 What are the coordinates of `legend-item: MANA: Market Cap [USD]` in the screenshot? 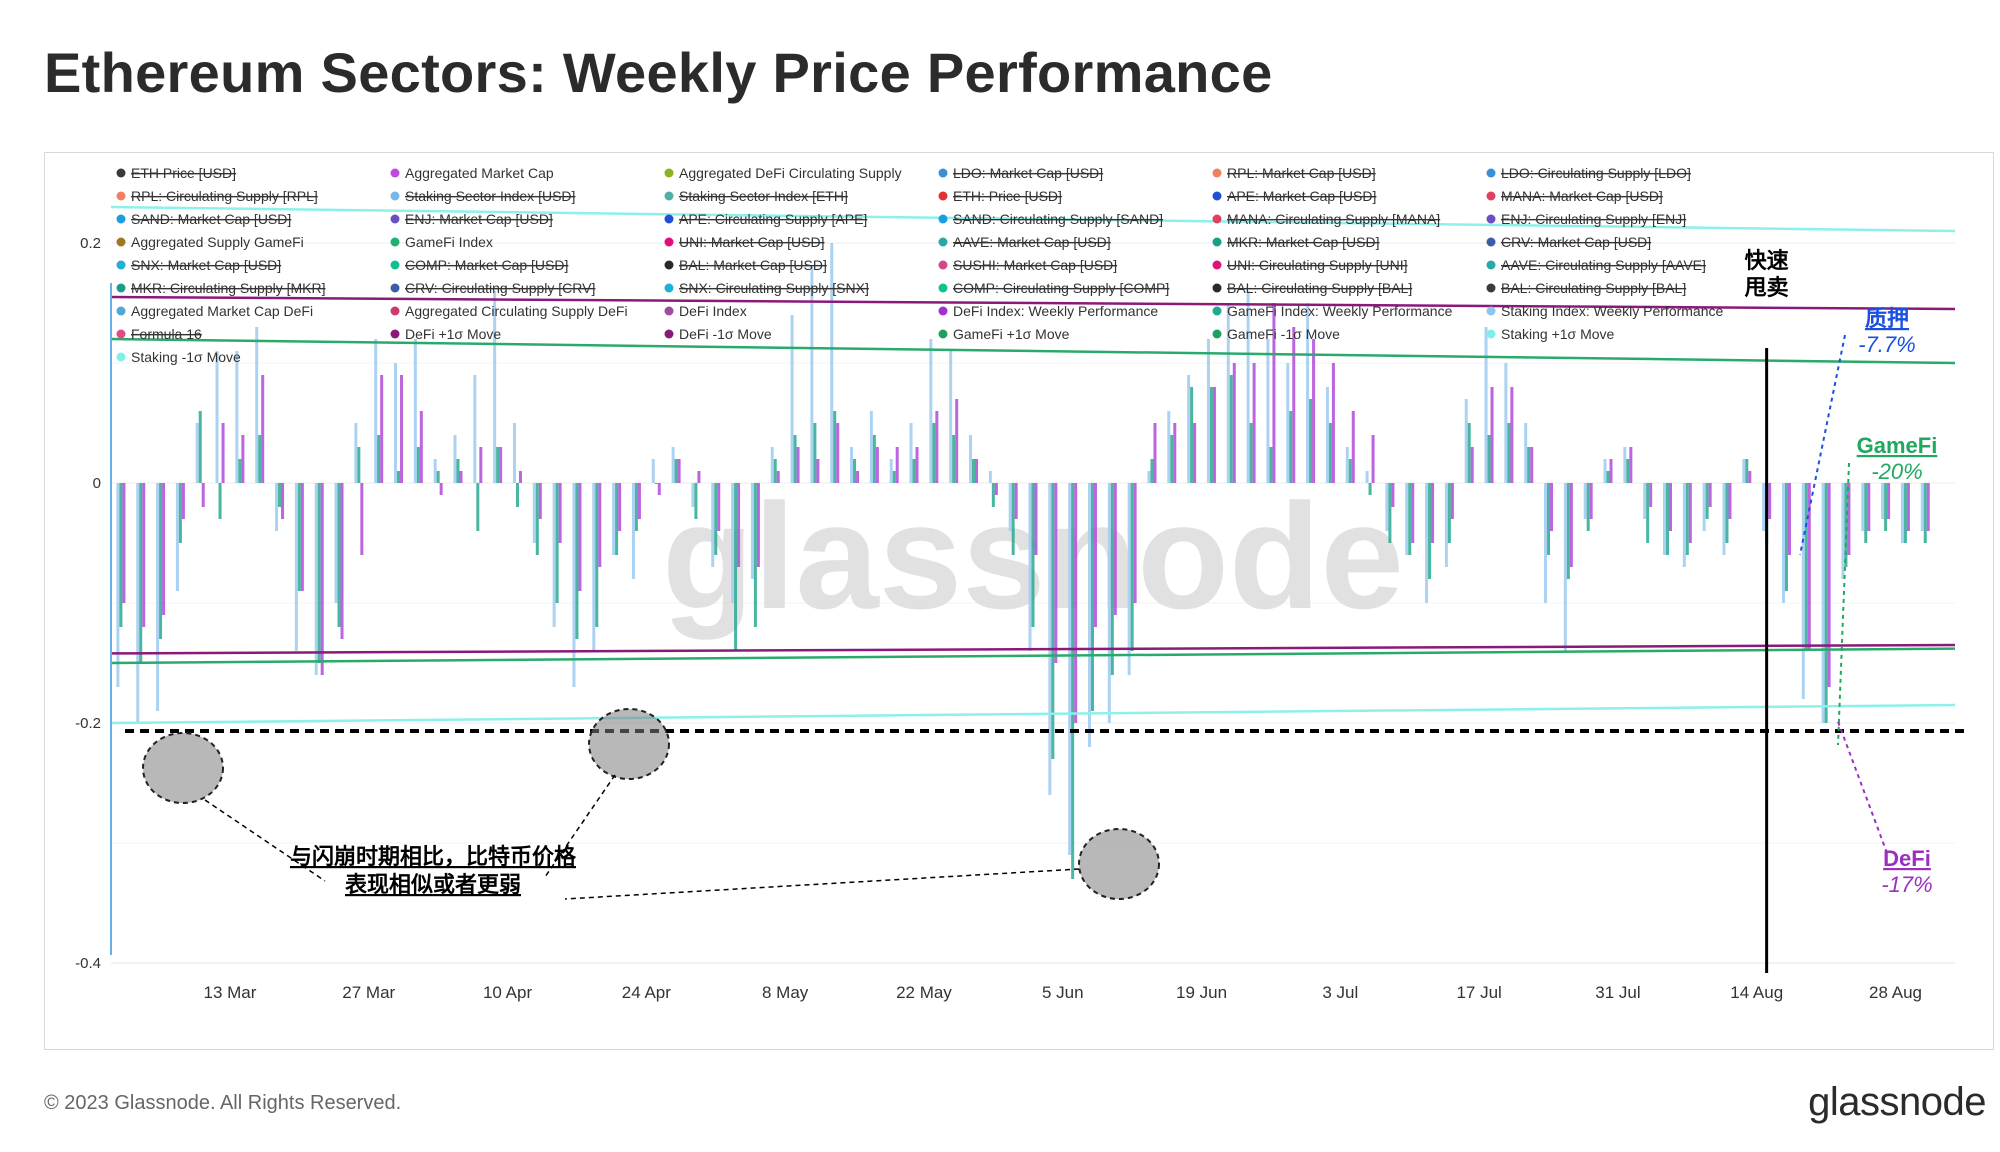 It's located at (1582, 196).